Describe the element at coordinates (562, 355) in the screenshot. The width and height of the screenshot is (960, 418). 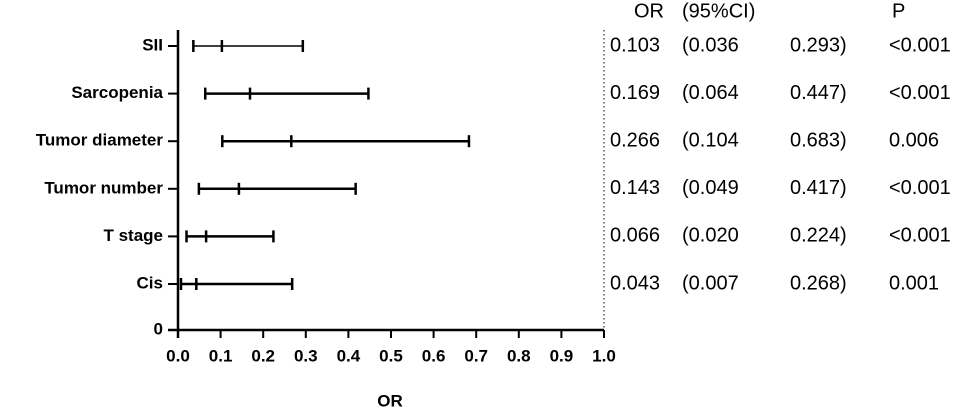
I see `x-tick-label: 0.9` at that location.